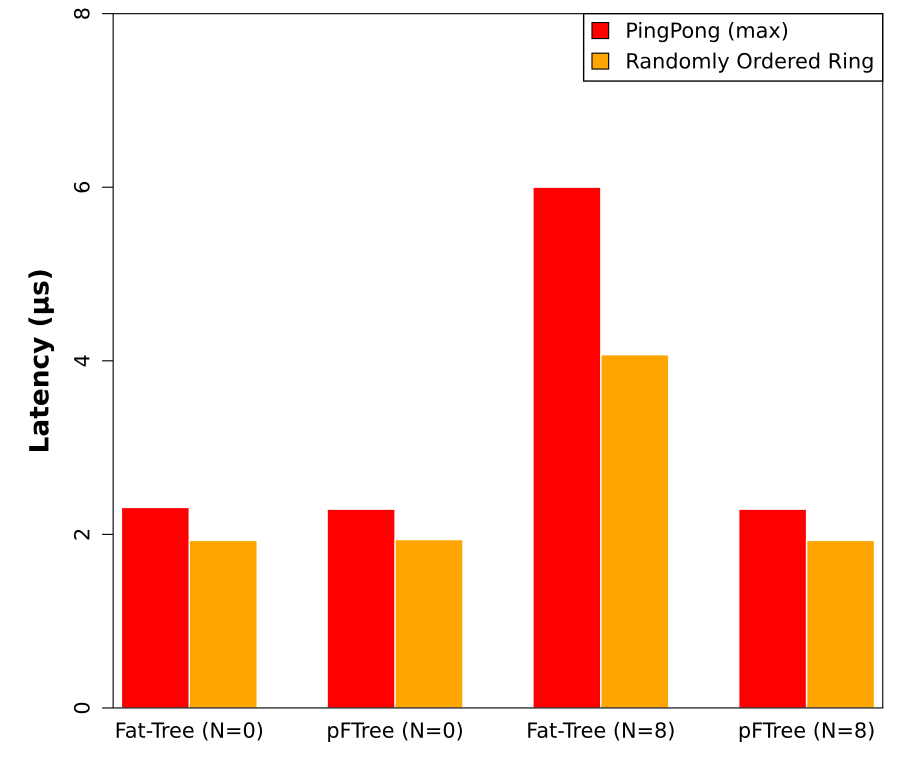  I want to click on y-axis-title: Latency (μs), so click(41, 360).